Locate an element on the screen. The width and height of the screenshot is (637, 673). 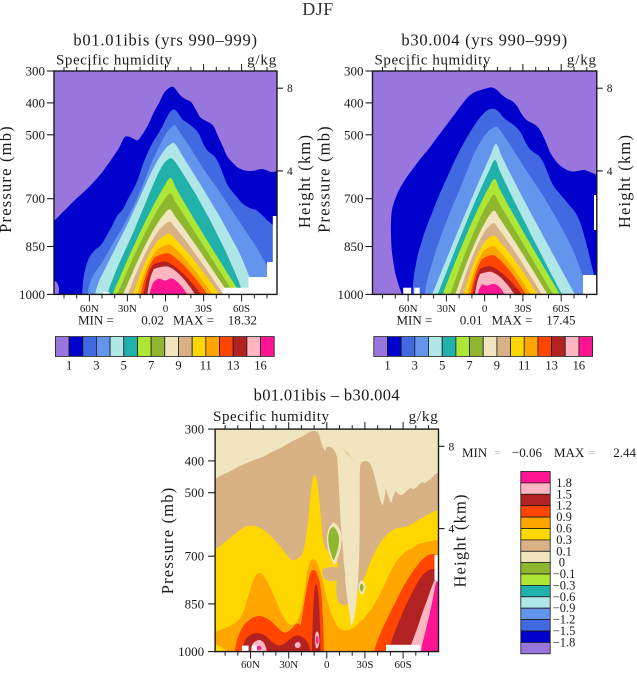
svg-text: DJF is located at coordinates (318, 9).